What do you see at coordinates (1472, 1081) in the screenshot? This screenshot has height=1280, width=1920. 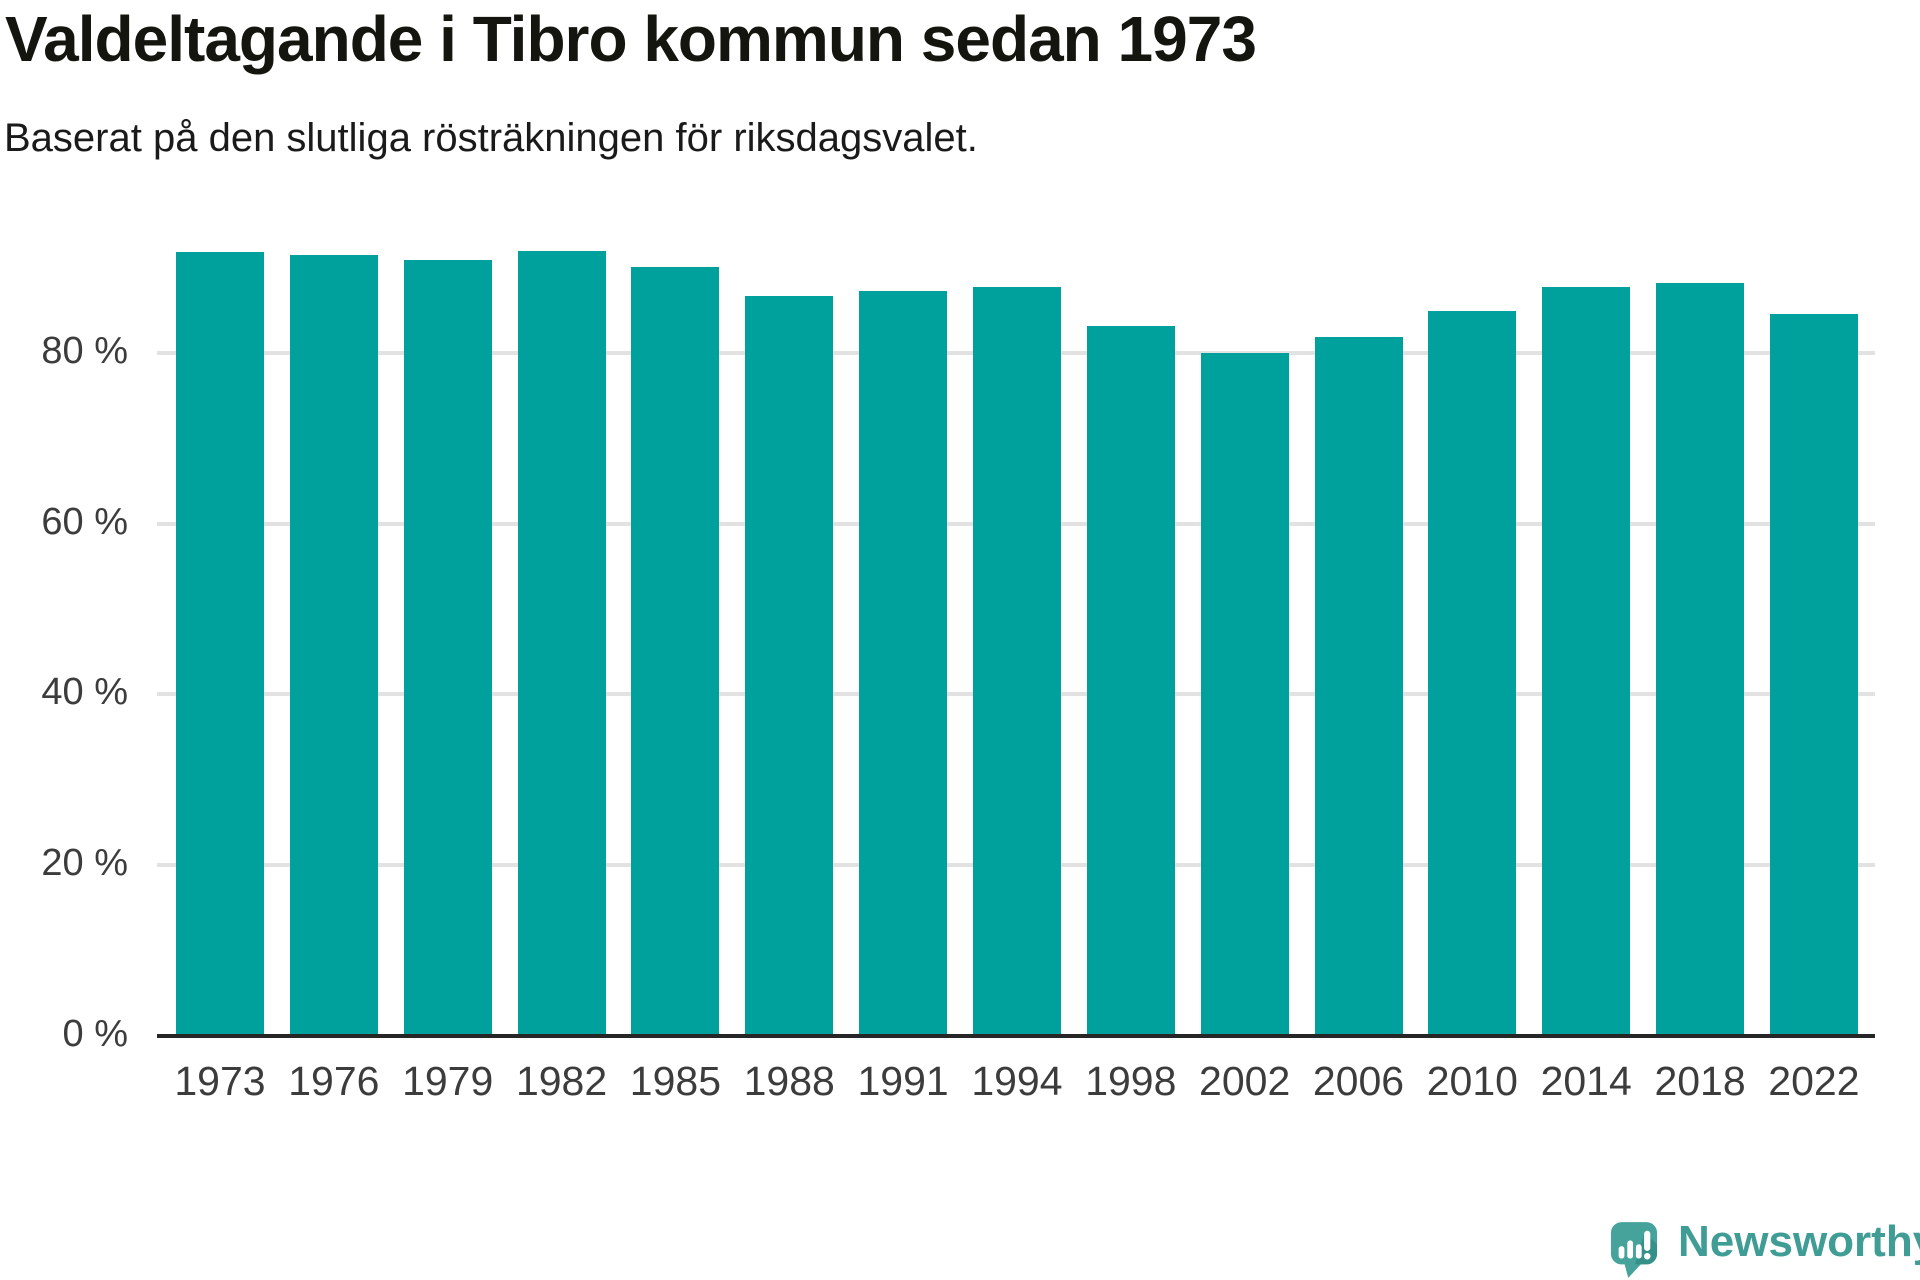 I see `x-tick-label-2010: 2010` at bounding box center [1472, 1081].